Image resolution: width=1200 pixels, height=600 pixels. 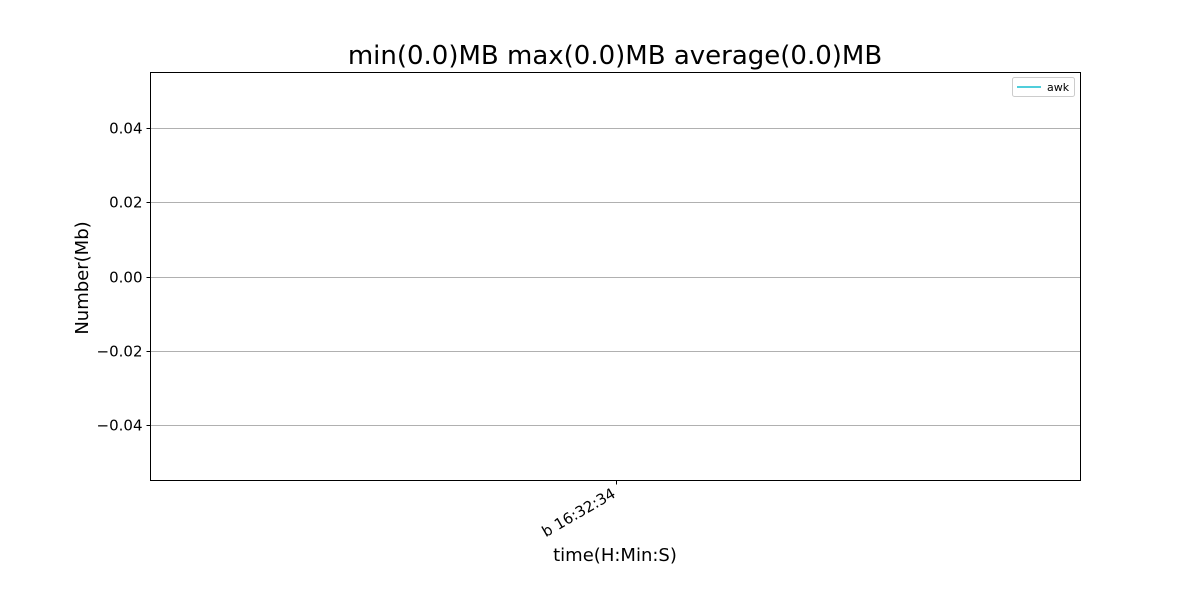 I want to click on y-axis-ticks: 0.04 0.02 0.00 −0.02 −0.04, so click(x=124, y=277).